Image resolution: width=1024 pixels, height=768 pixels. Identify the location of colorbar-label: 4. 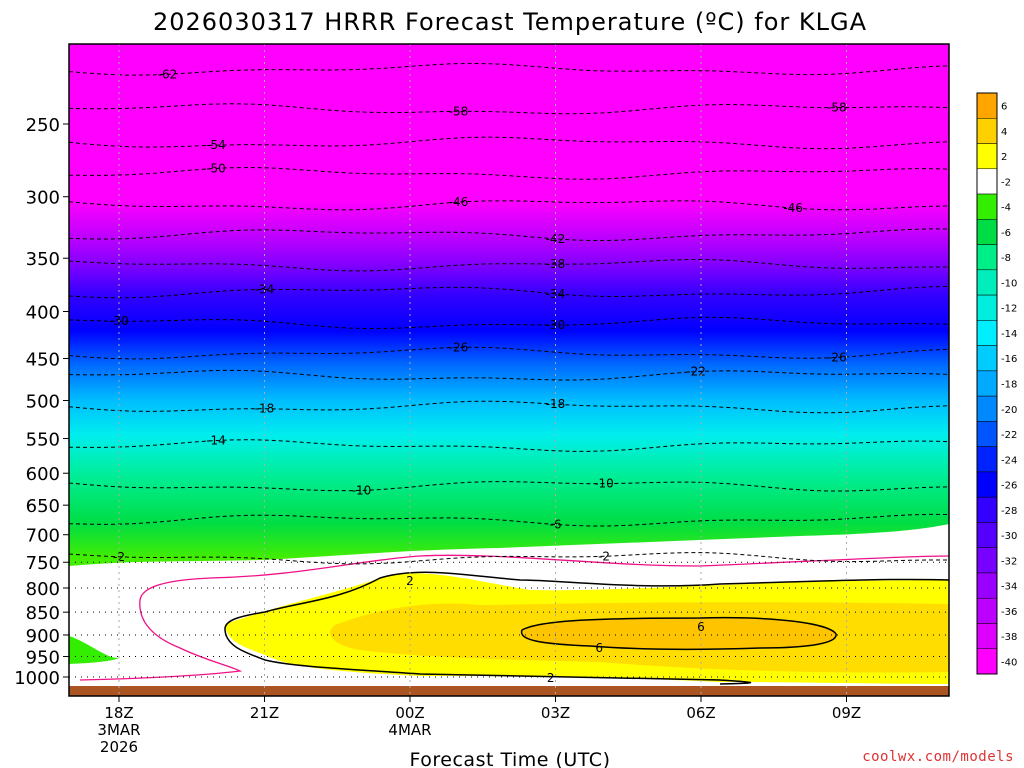
(1004, 132).